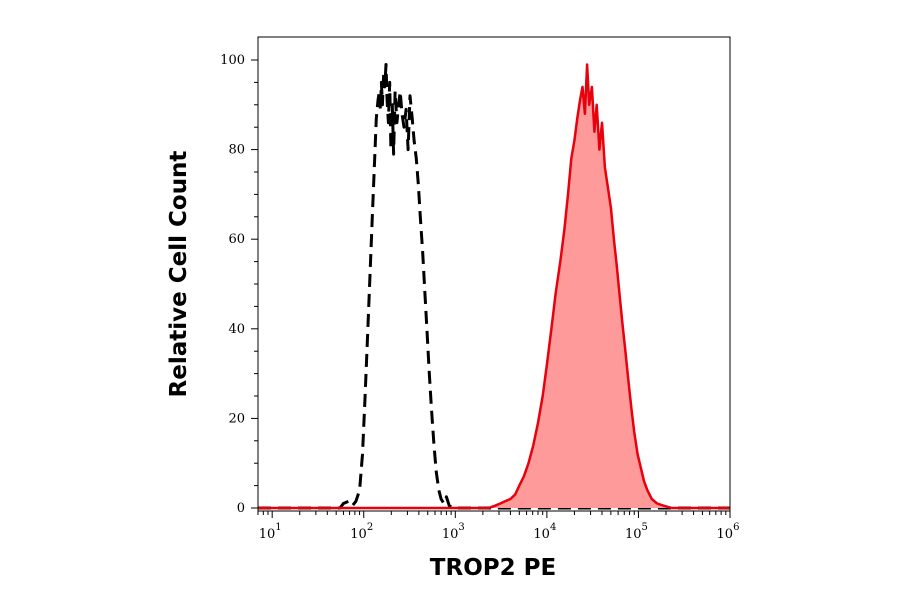 The image size is (900, 594). What do you see at coordinates (236, 239) in the screenshot?
I see `y-tick-label: 60` at bounding box center [236, 239].